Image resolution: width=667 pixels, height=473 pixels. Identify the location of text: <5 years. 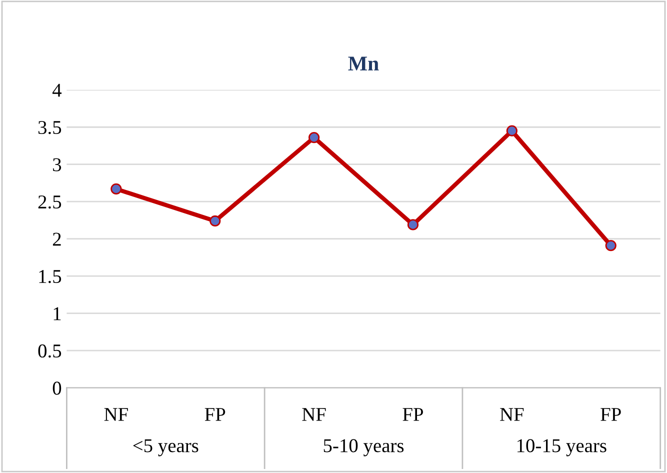
(165, 447).